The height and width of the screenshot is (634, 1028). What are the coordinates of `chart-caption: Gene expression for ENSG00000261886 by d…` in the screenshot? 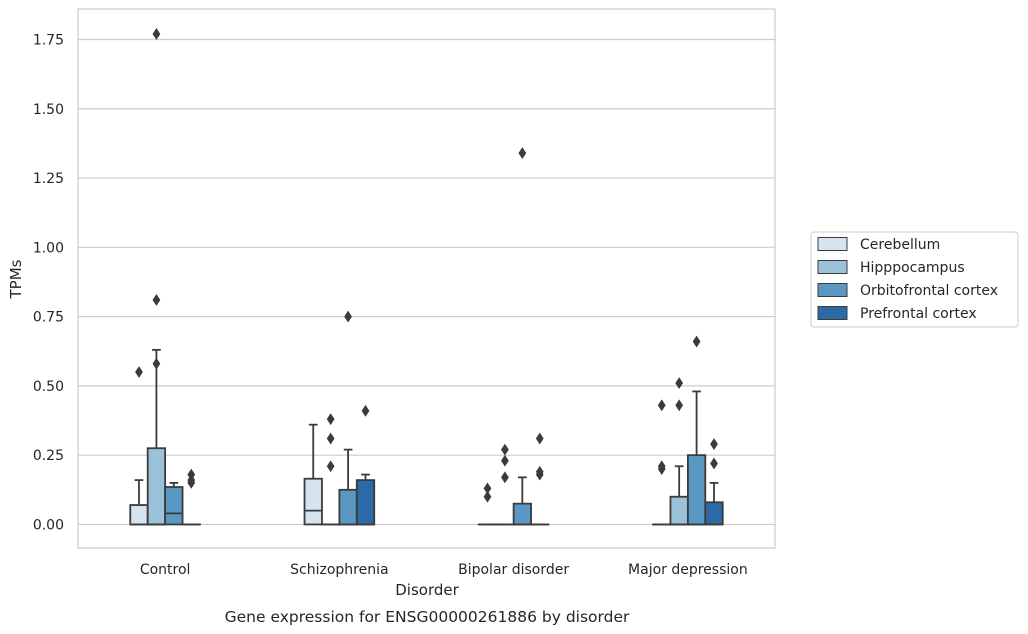 It's located at (427, 617).